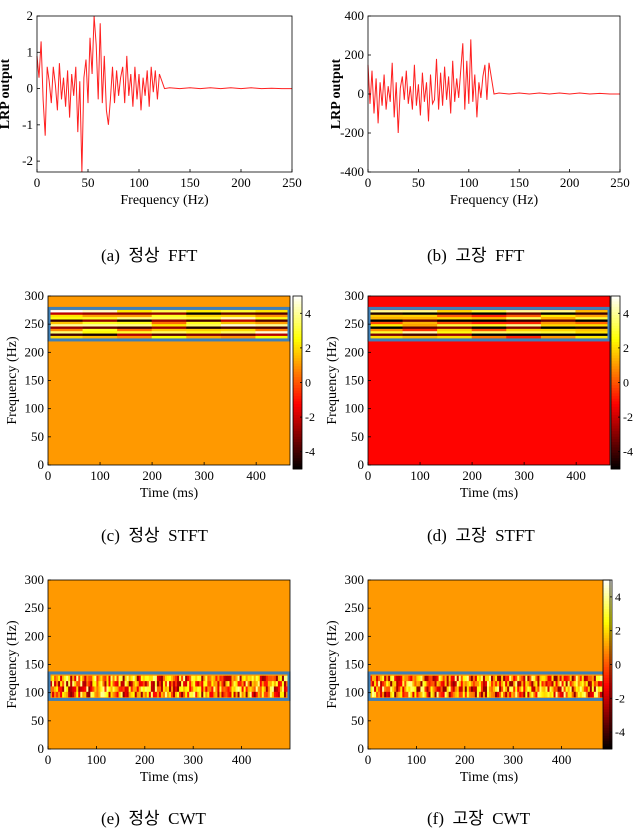 The height and width of the screenshot is (834, 641). I want to click on y-tick-label: 250, so click(35, 323).